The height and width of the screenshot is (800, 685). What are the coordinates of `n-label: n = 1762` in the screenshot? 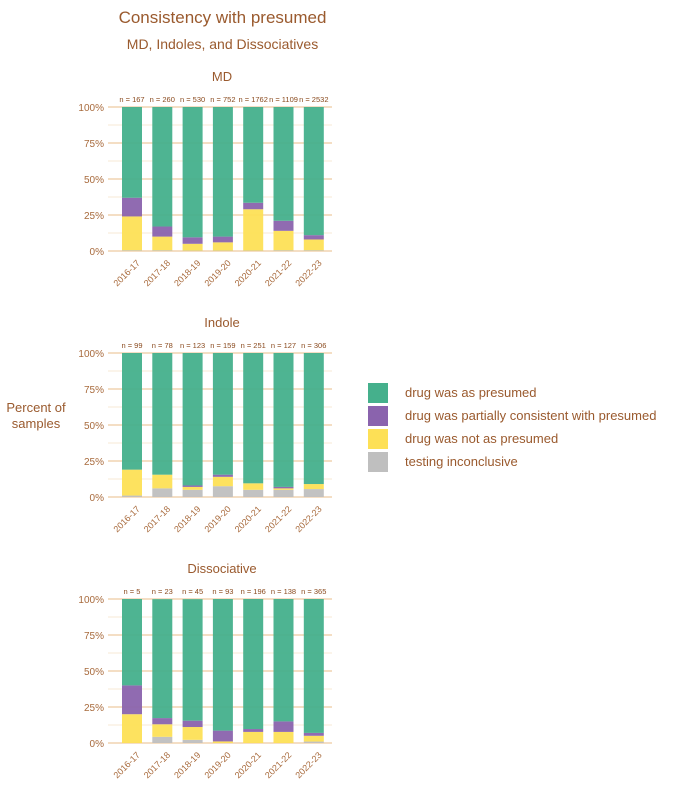 It's located at (252, 99).